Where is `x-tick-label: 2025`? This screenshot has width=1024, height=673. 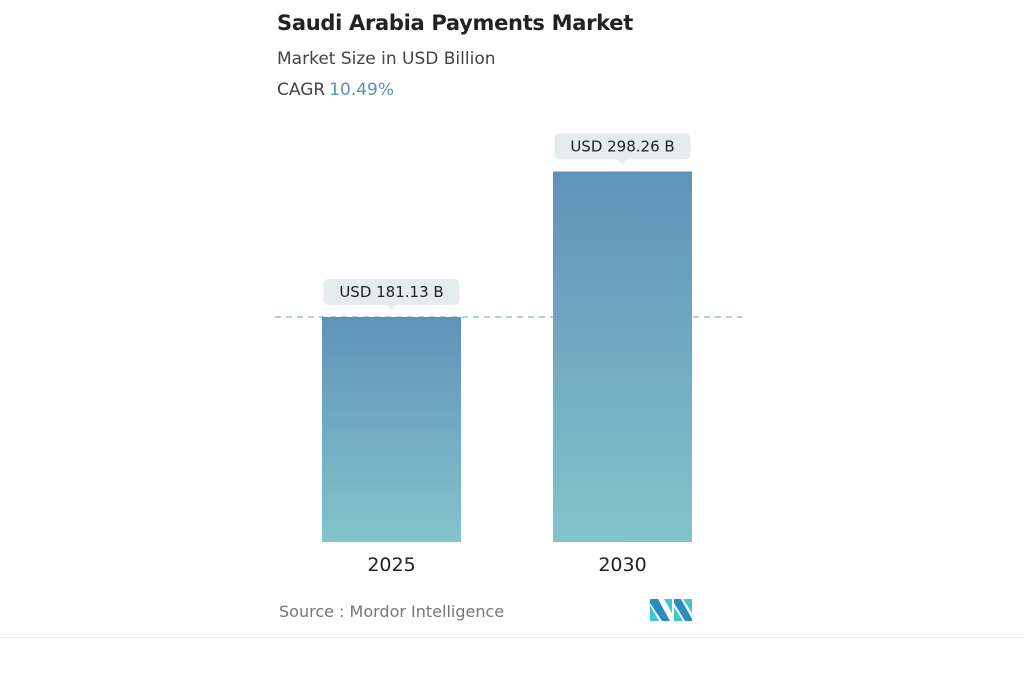
x-tick-label: 2025 is located at coordinates (391, 565).